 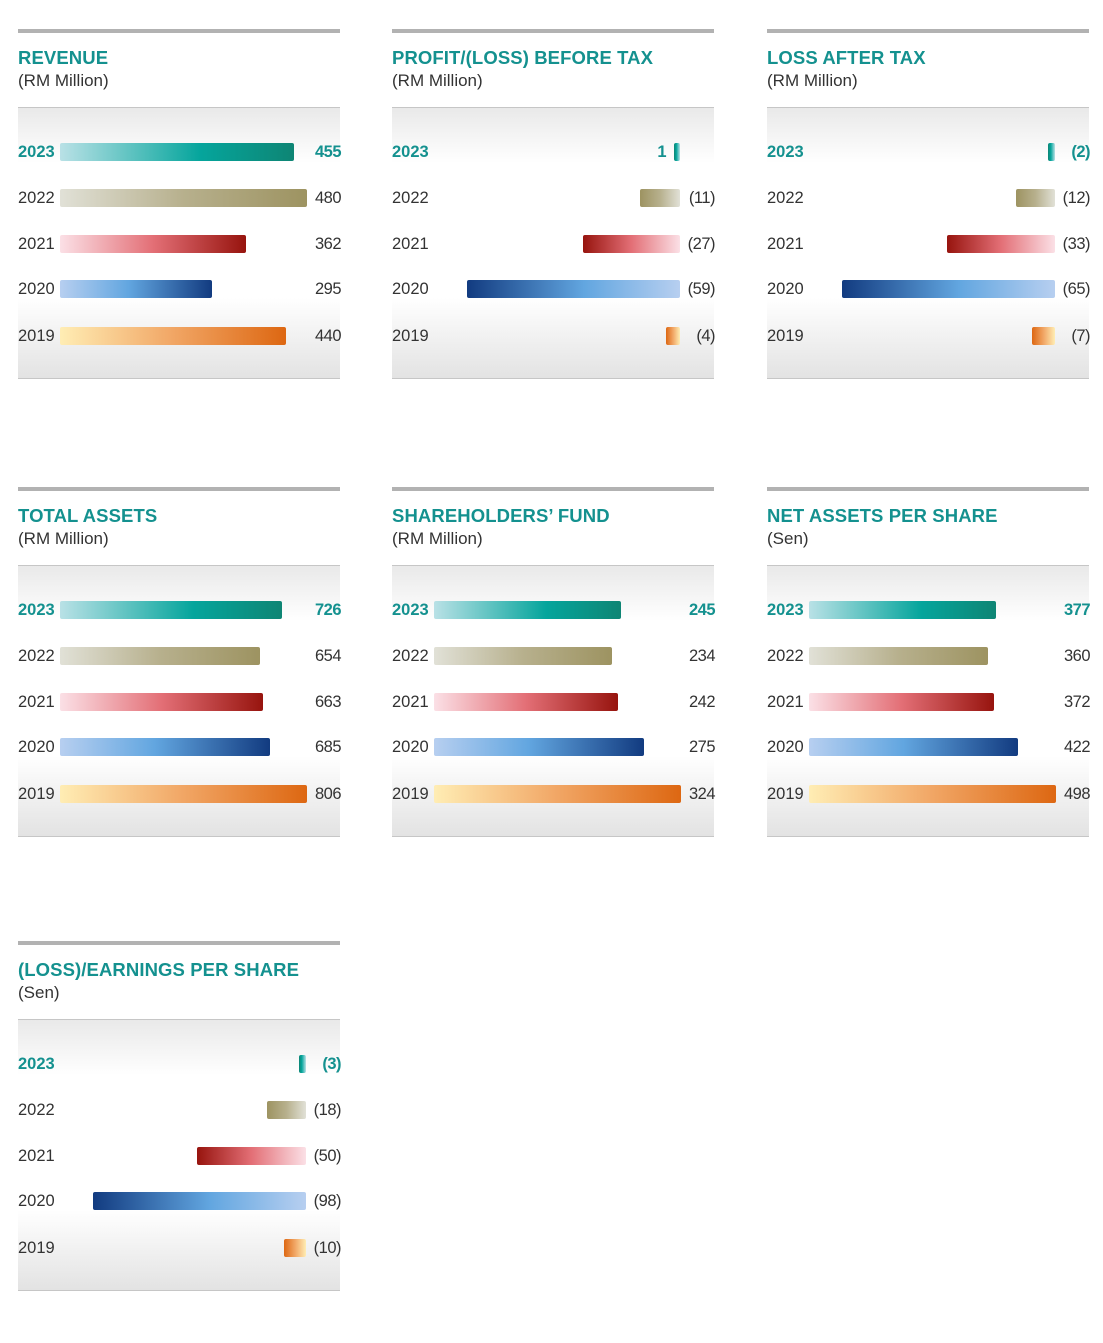 What do you see at coordinates (554, 747) in the screenshot?
I see `bar-row-2020: 2020 275` at bounding box center [554, 747].